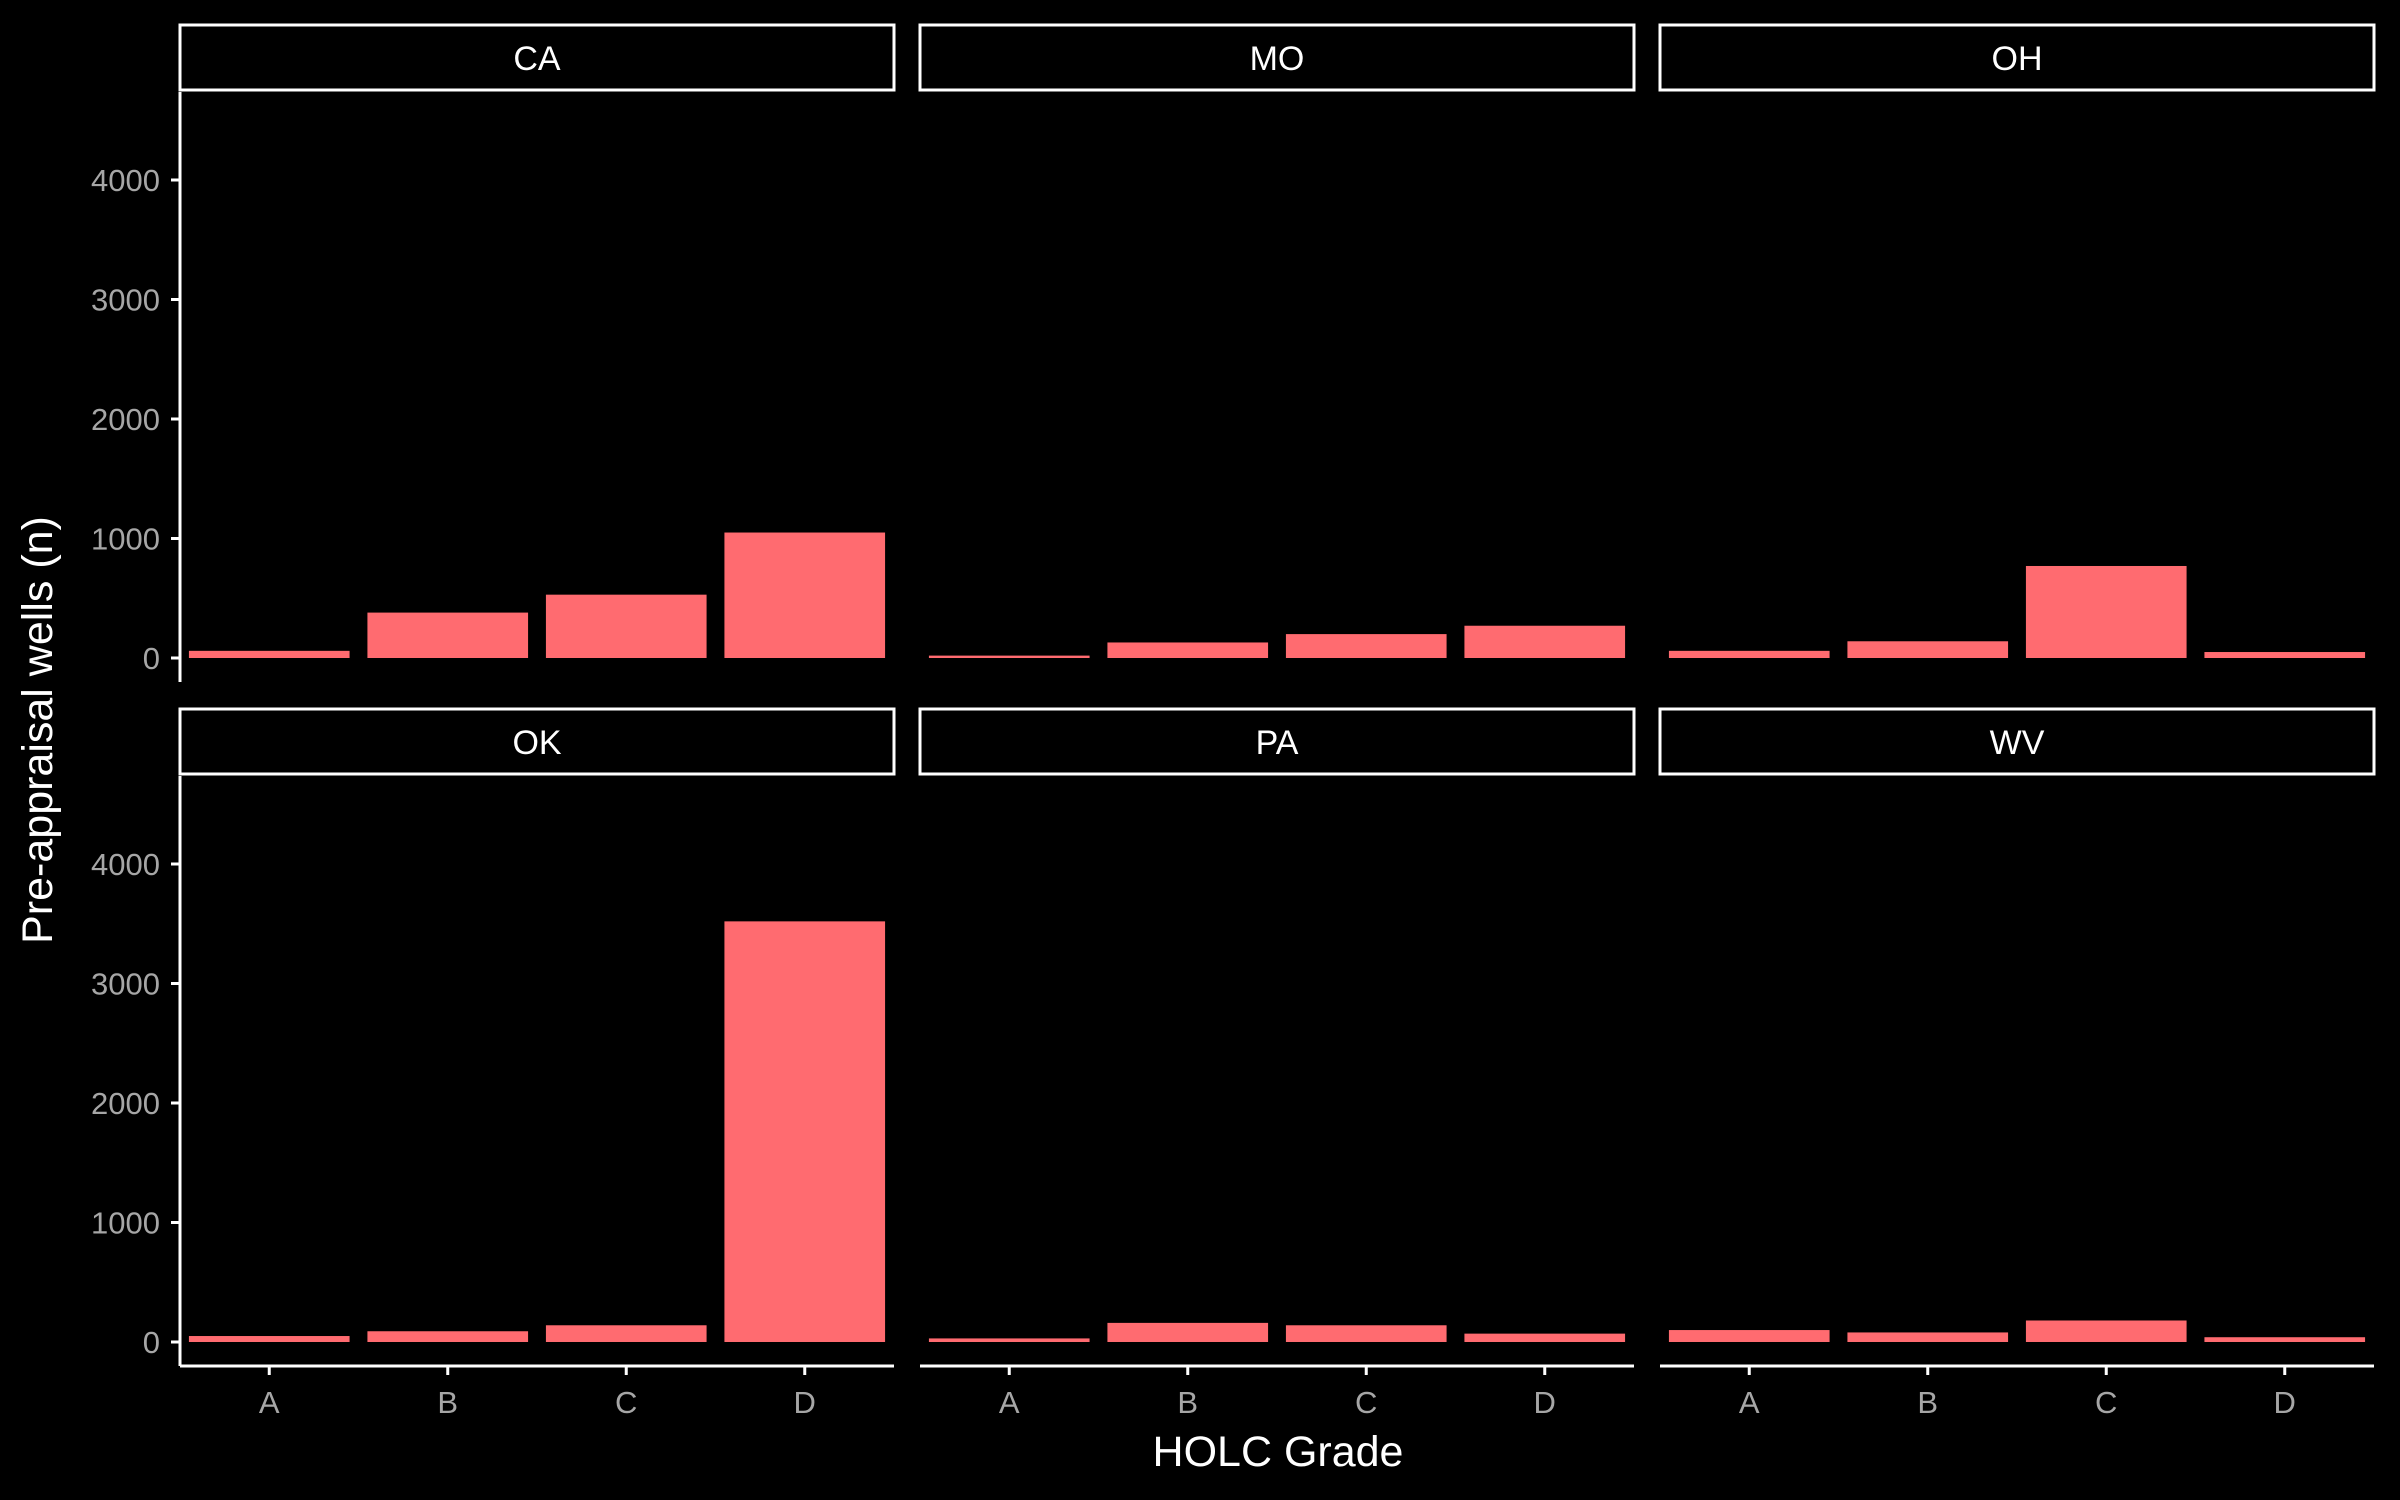 Image resolution: width=2400 pixels, height=1500 pixels. What do you see at coordinates (448, 635) in the screenshot?
I see `bar-ca-b` at bounding box center [448, 635].